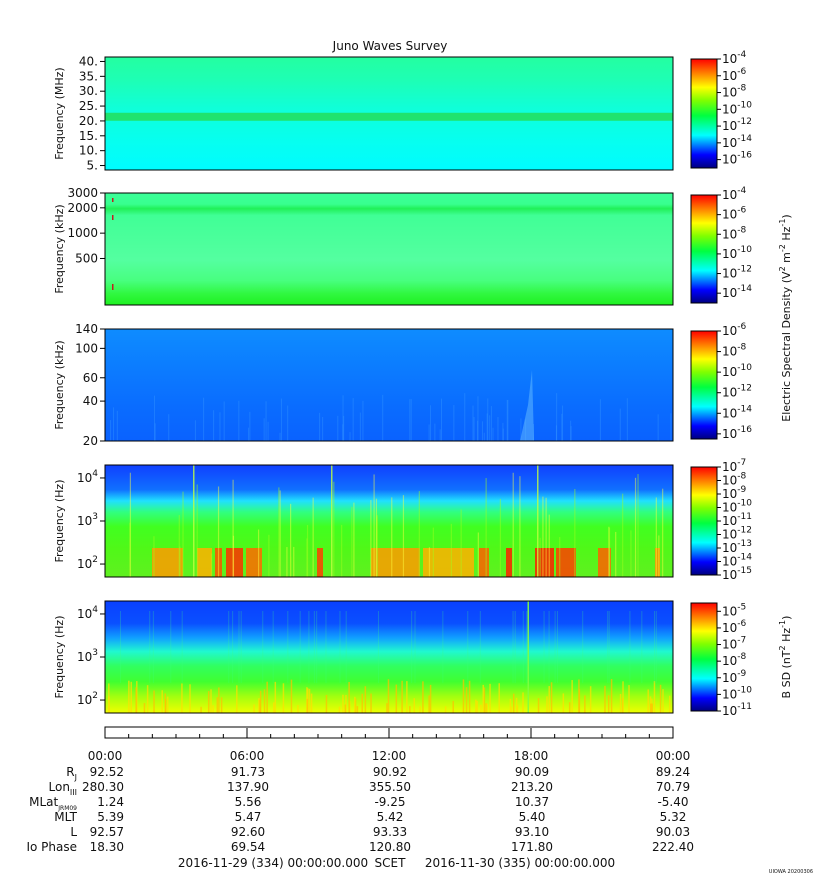 This screenshot has height=880, width=815. Describe the element at coordinates (734, 194) in the screenshot. I see `colorbar-tick-label: 10⁻⁴` at that location.